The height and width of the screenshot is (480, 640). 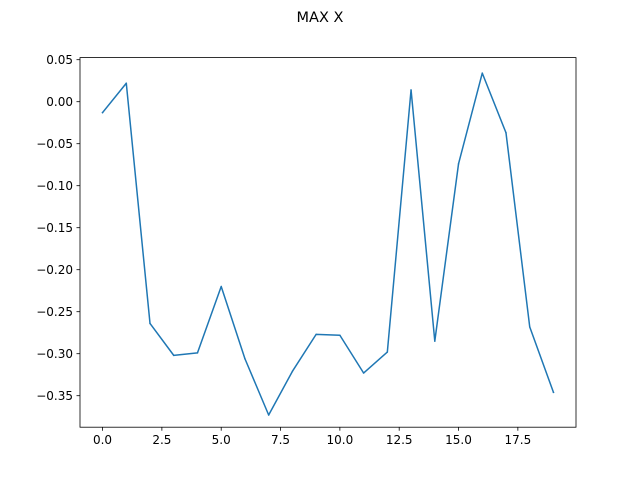 What do you see at coordinates (54, 312) in the screenshot?
I see `y-tick-label: −0.25` at bounding box center [54, 312].